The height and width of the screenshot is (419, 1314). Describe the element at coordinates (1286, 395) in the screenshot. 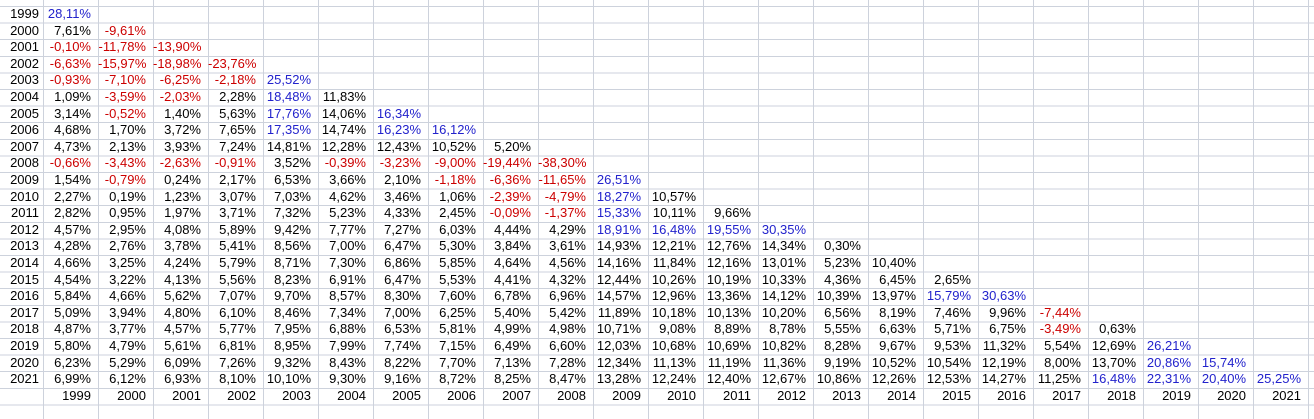

I see `axis-label-2021: 2021` at that location.